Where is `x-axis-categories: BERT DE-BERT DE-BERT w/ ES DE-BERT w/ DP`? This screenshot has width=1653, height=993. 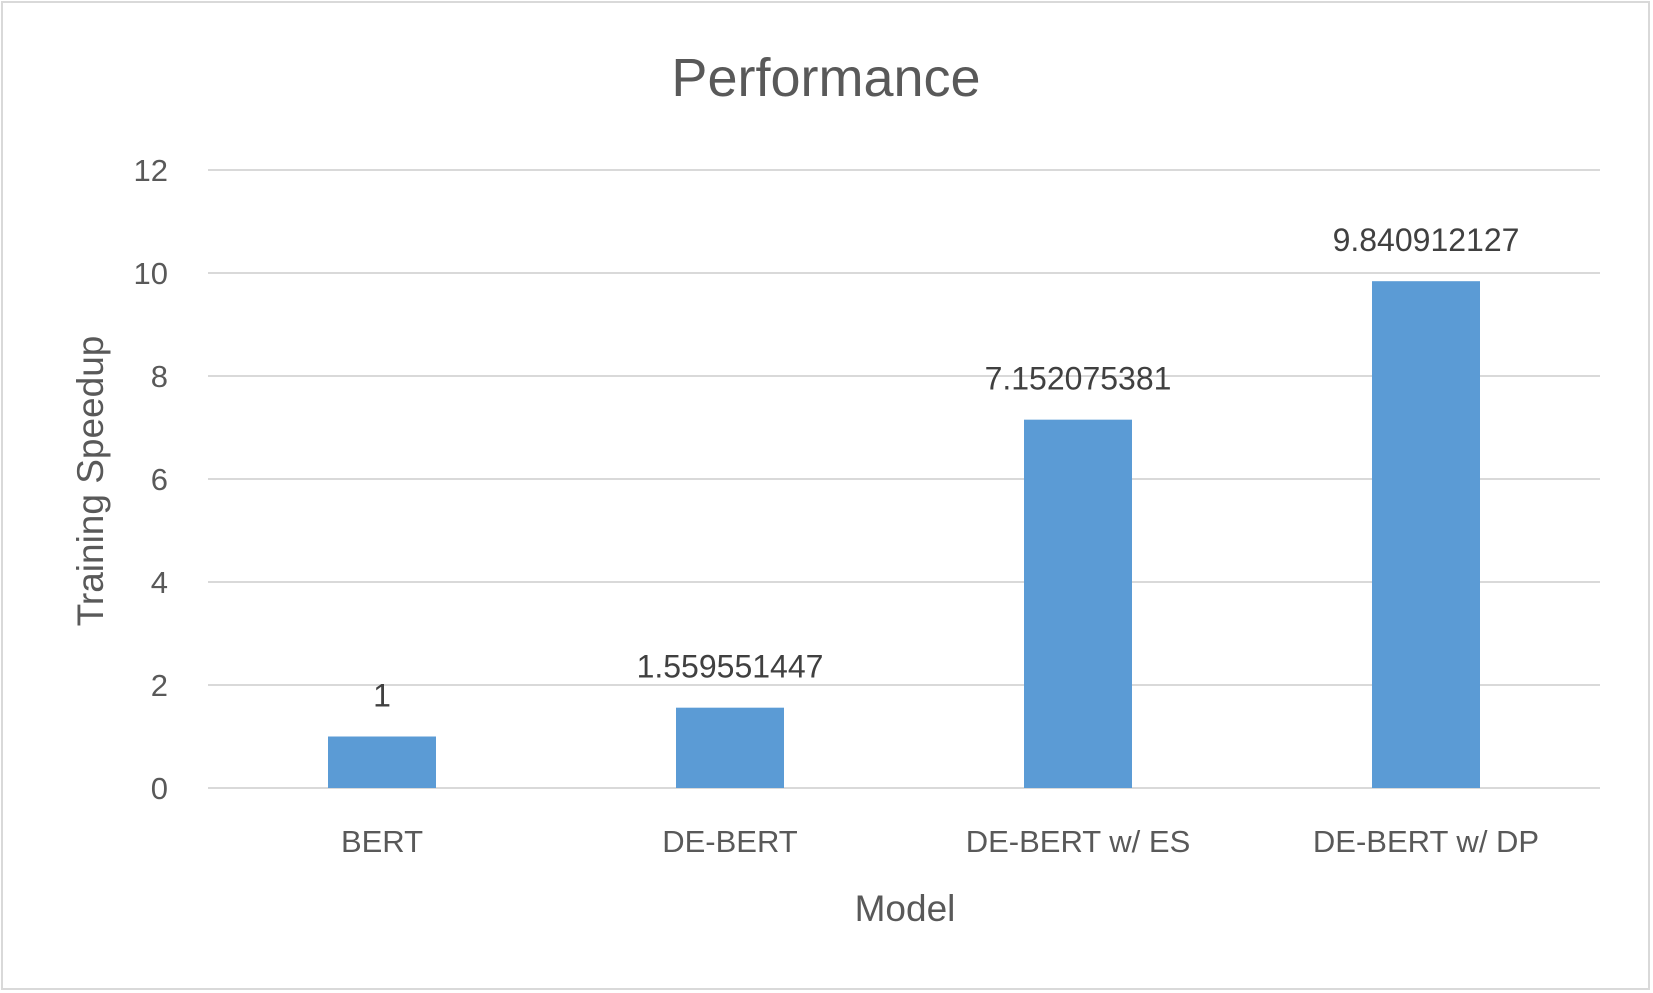 x-axis-categories: BERT DE-BERT DE-BERT w/ ES DE-BERT w/ DP is located at coordinates (940, 841).